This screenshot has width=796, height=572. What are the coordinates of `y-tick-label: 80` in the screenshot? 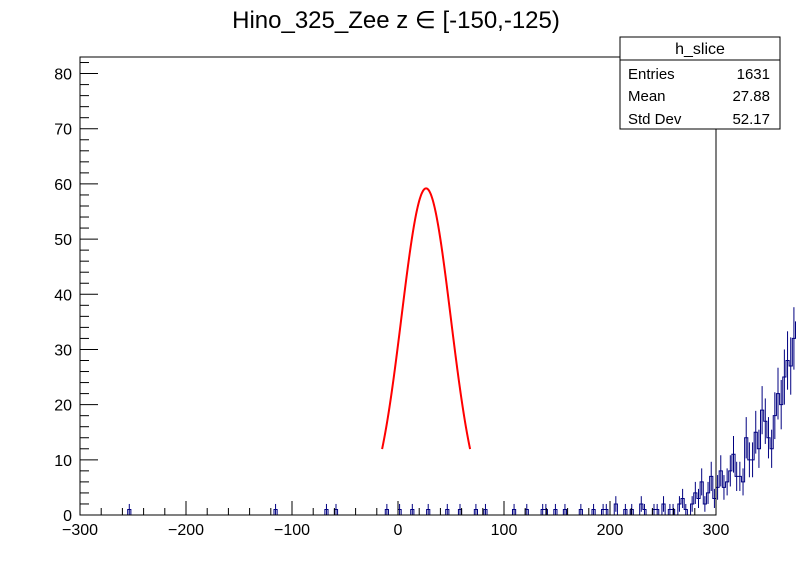 It's located at (63, 75).